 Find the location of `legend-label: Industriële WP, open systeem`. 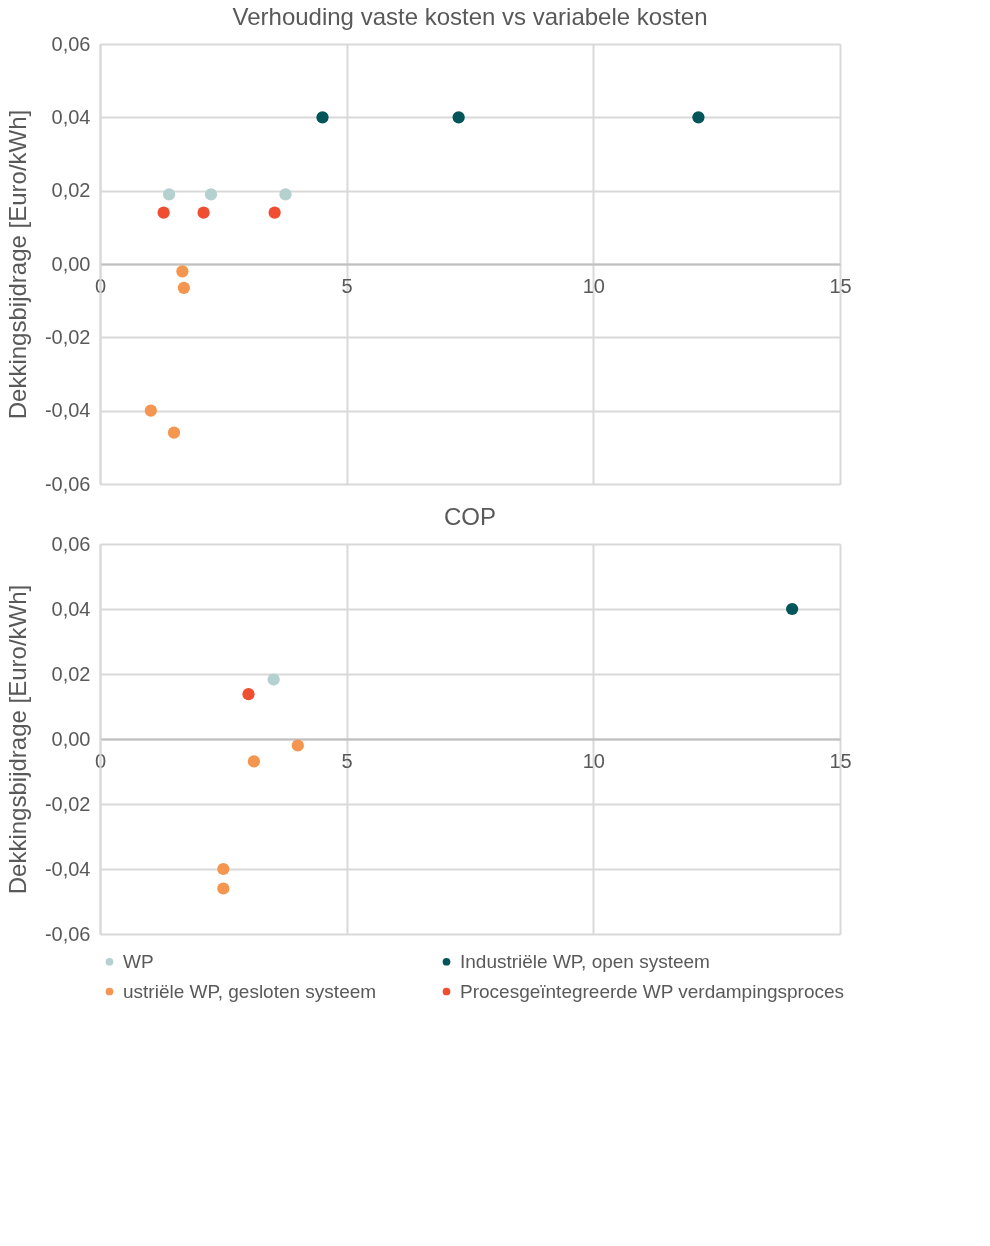

legend-label: Industriële WP, open systeem is located at coordinates (585, 961).